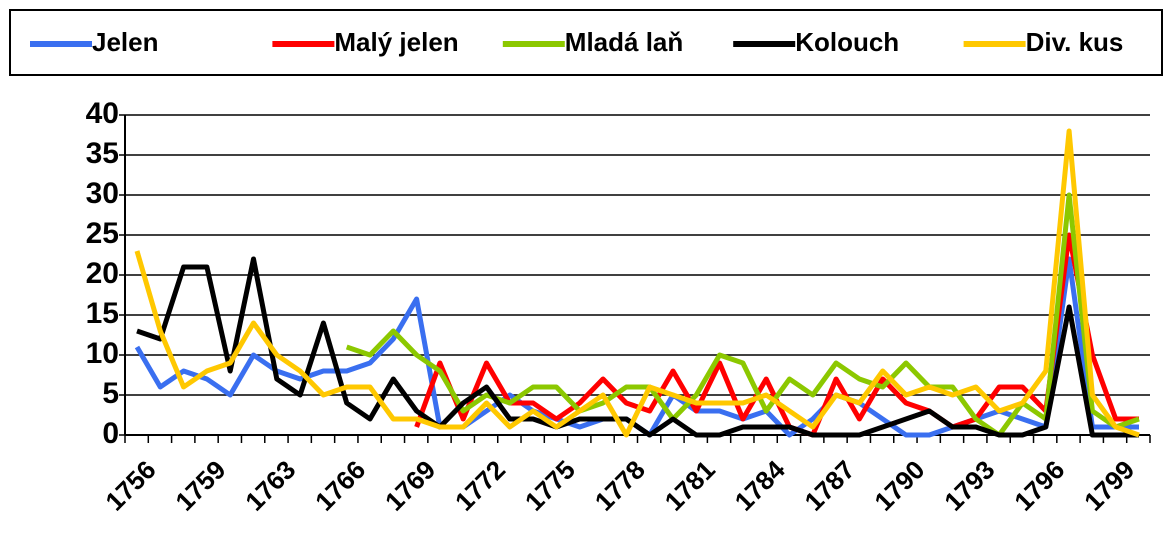 The image size is (1163, 553). What do you see at coordinates (102, 233) in the screenshot?
I see `y-tick-label: 25` at bounding box center [102, 233].